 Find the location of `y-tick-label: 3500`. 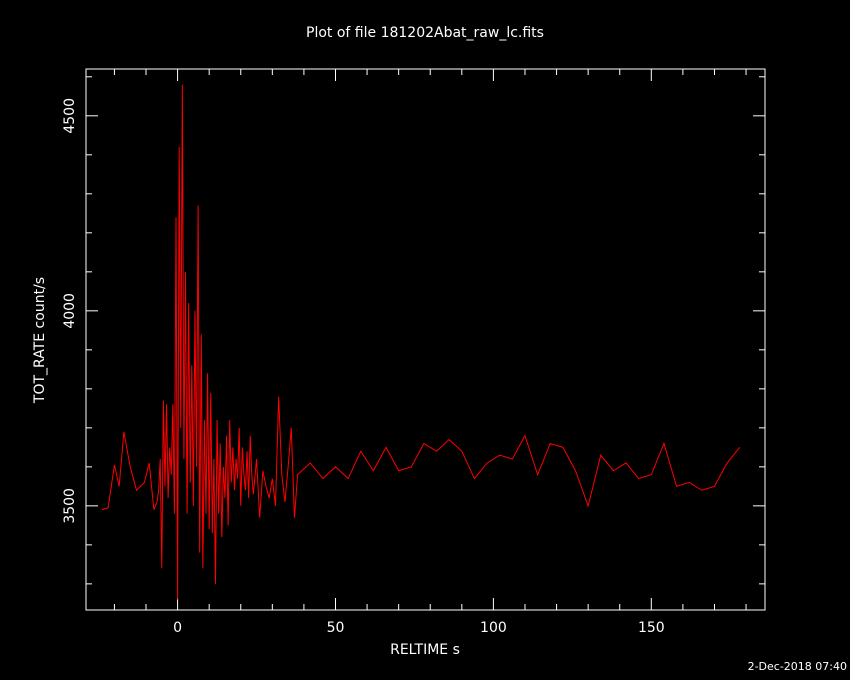

y-tick-label: 3500 is located at coordinates (70, 506).